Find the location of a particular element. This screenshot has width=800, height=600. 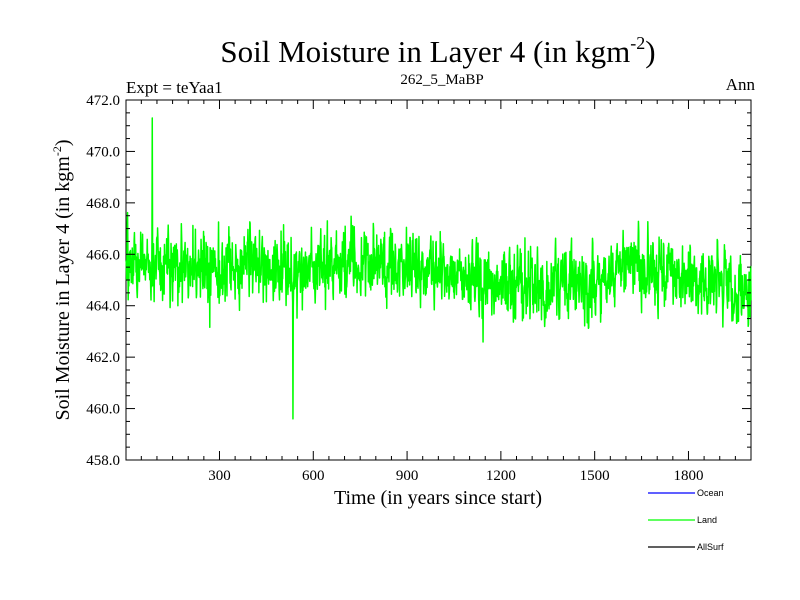

y-tick-label: 462.0 is located at coordinates (103, 358).